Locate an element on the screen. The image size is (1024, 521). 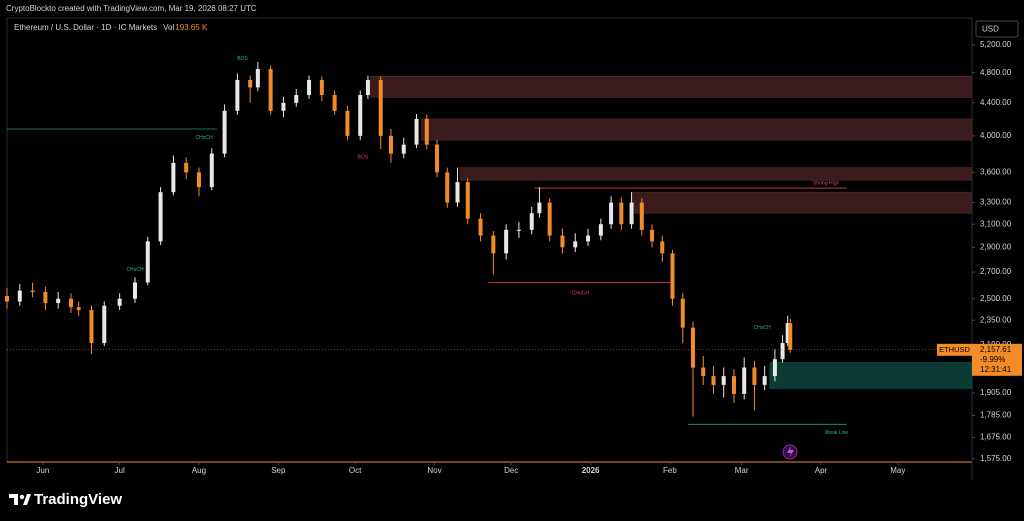
footer-logo: TradingView is located at coordinates (65, 499).